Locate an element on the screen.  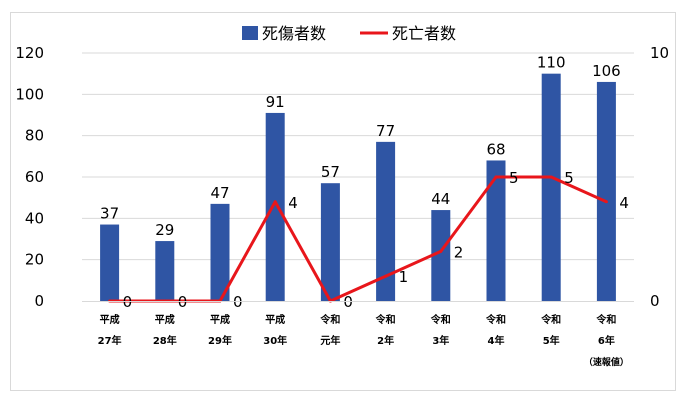
x-tick-label: 平成 30年 is located at coordinates (275, 330).